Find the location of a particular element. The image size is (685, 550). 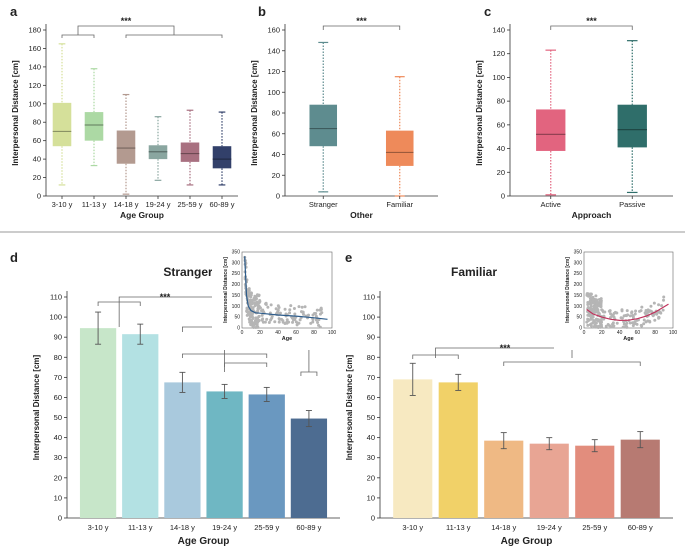

e-ytick-label: 70 is located at coordinates (371, 377).